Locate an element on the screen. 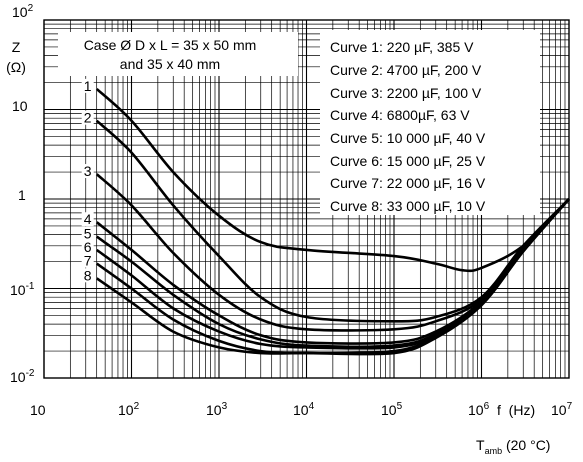 Image resolution: width=583 pixels, height=462 pixels. curve-label-3: 3 is located at coordinates (88, 171).